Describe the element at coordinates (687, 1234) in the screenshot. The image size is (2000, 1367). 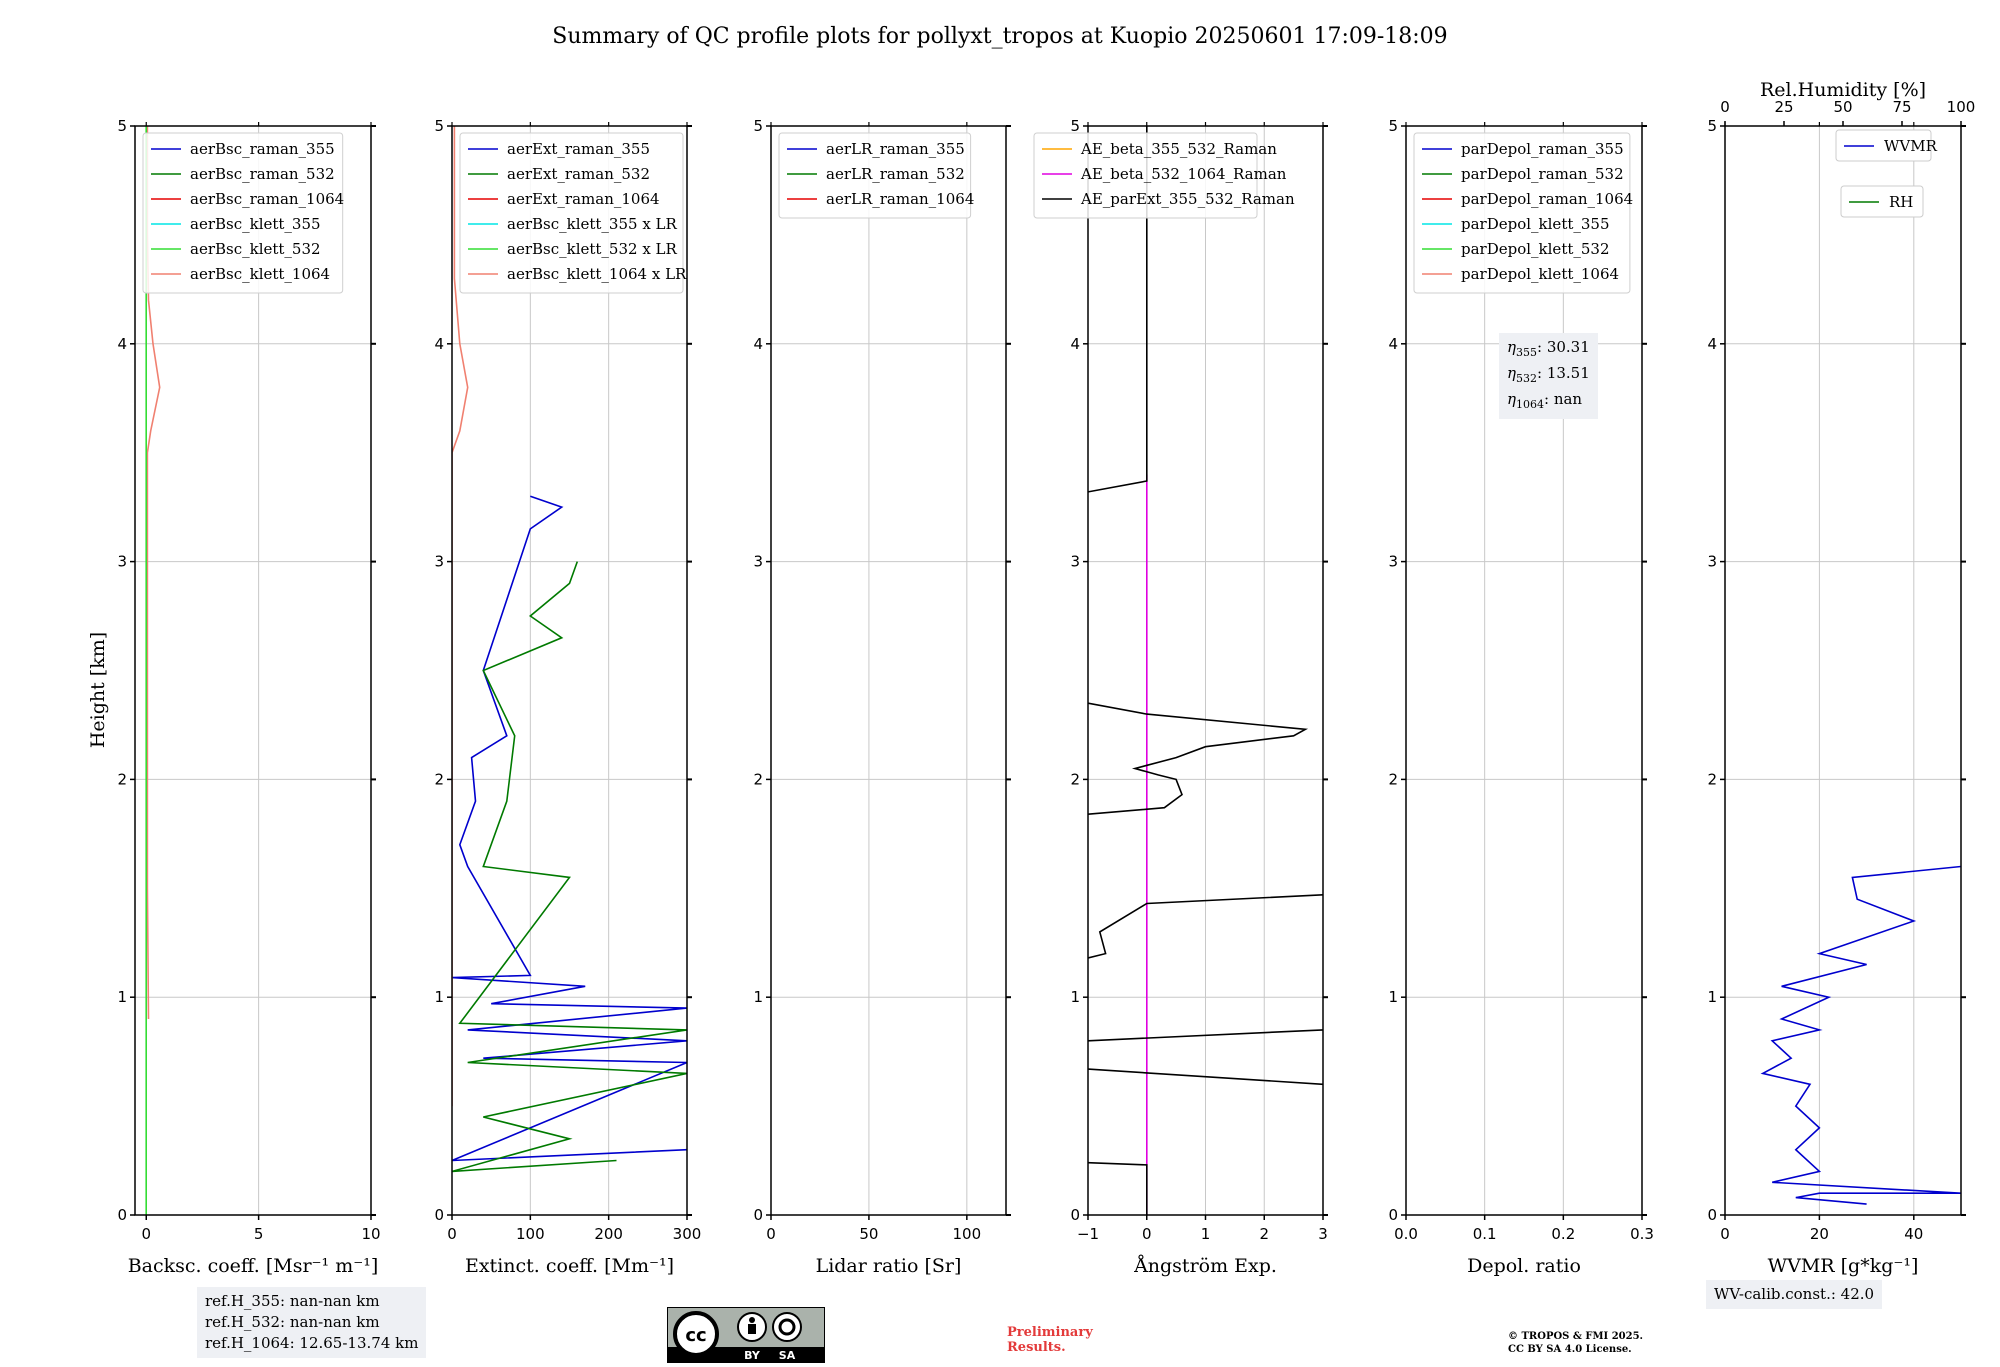
I see `x-tick-label: 300` at that location.